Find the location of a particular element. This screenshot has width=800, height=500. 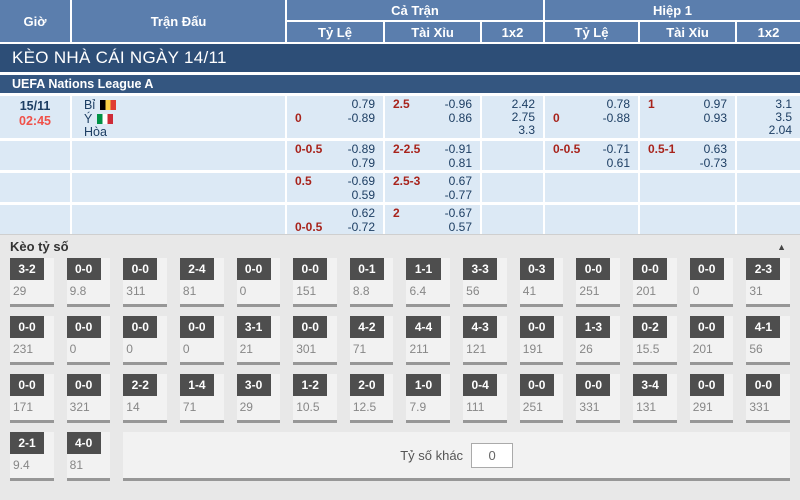

score-odds-cell: 1-2 10.5 is located at coordinates (315, 398).